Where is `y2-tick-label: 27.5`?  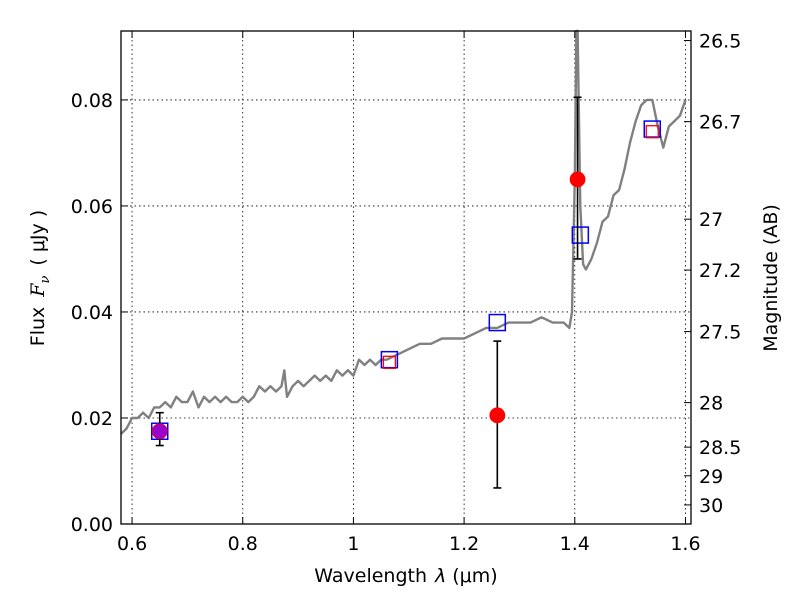
y2-tick-label: 27.5 is located at coordinates (720, 333).